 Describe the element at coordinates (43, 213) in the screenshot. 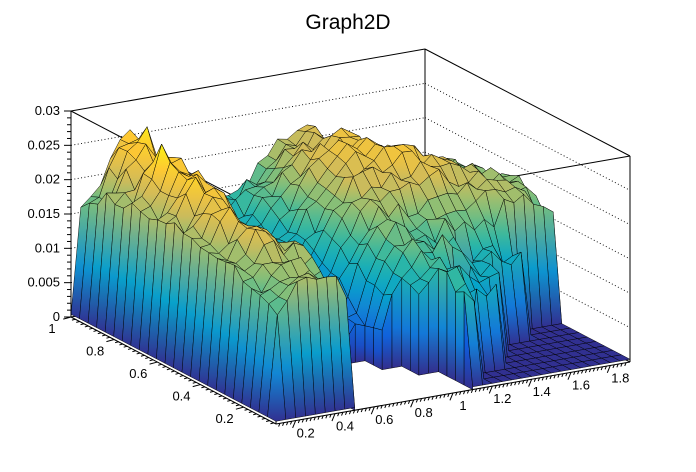

I see `z-tick-label: 0.015` at that location.